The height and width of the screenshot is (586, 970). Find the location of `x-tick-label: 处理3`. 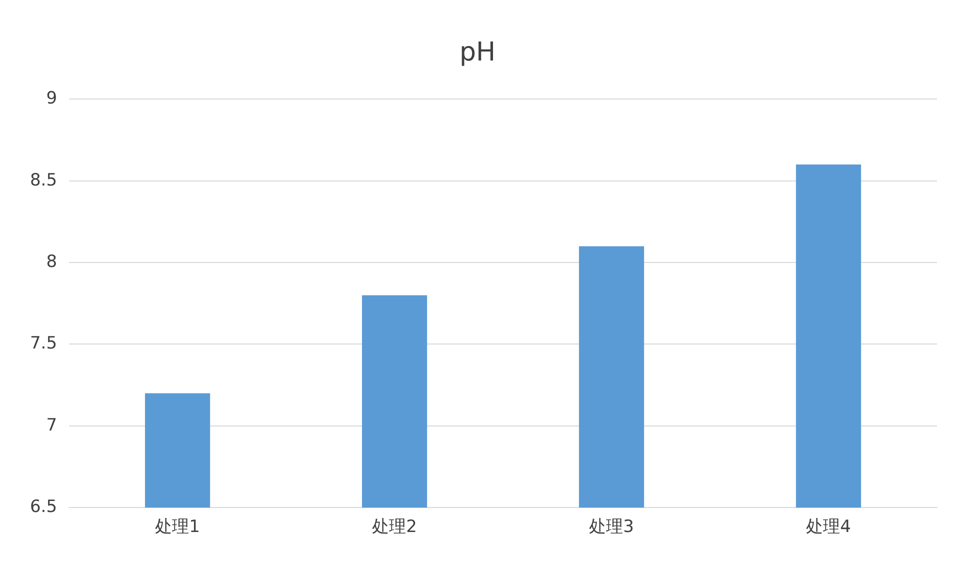

x-tick-label: 处理3 is located at coordinates (611, 527).